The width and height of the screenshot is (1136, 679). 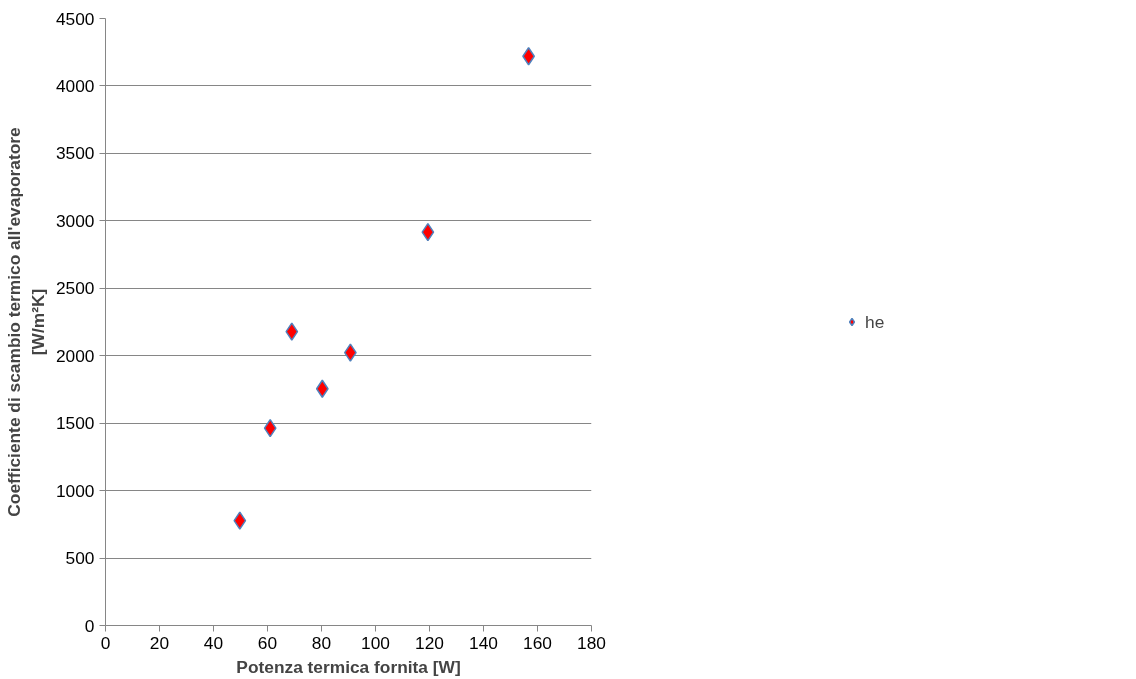 I want to click on y-tick-label: 1000, so click(x=75, y=490).